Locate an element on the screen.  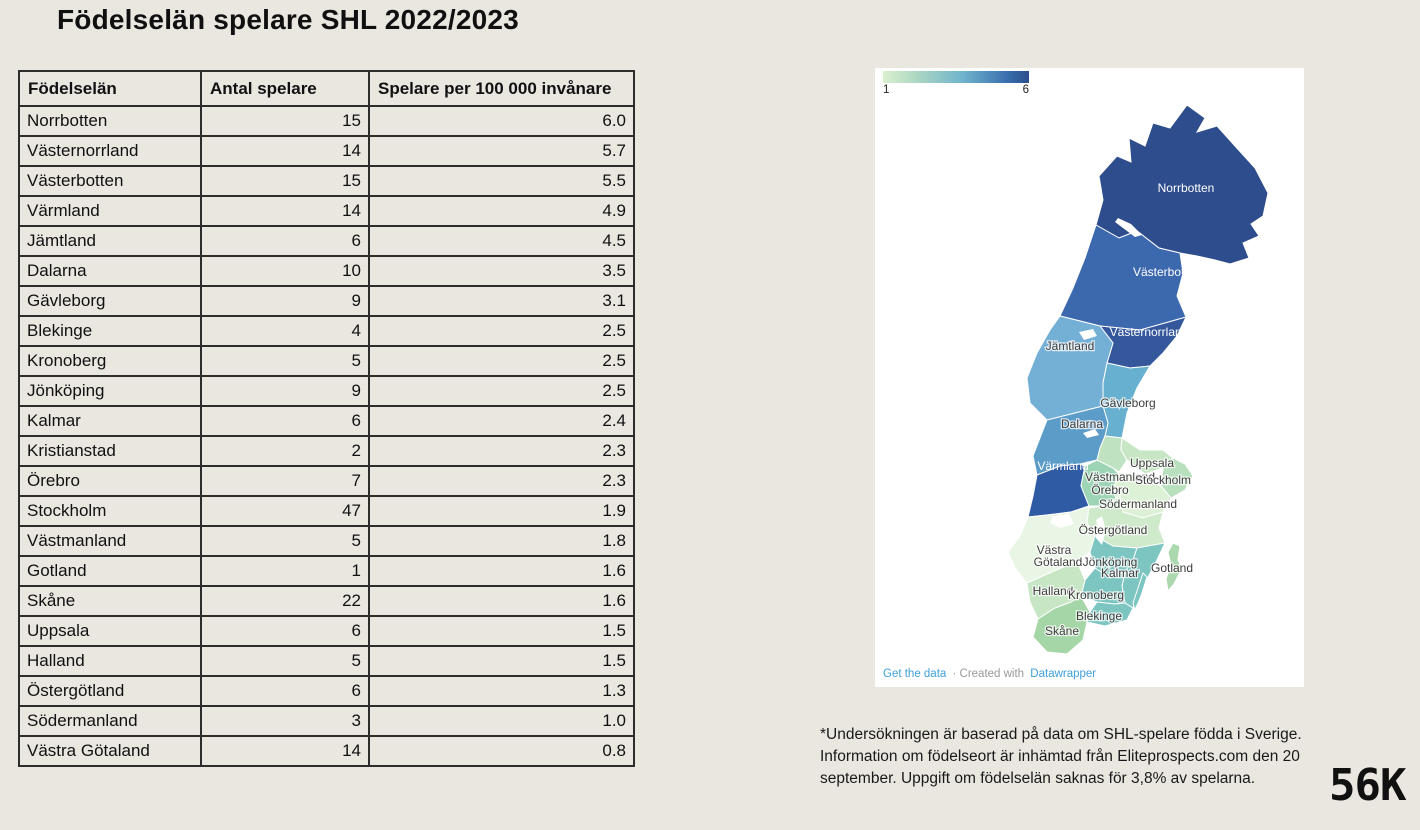
cell-region: Kristianstad is located at coordinates (110, 451).